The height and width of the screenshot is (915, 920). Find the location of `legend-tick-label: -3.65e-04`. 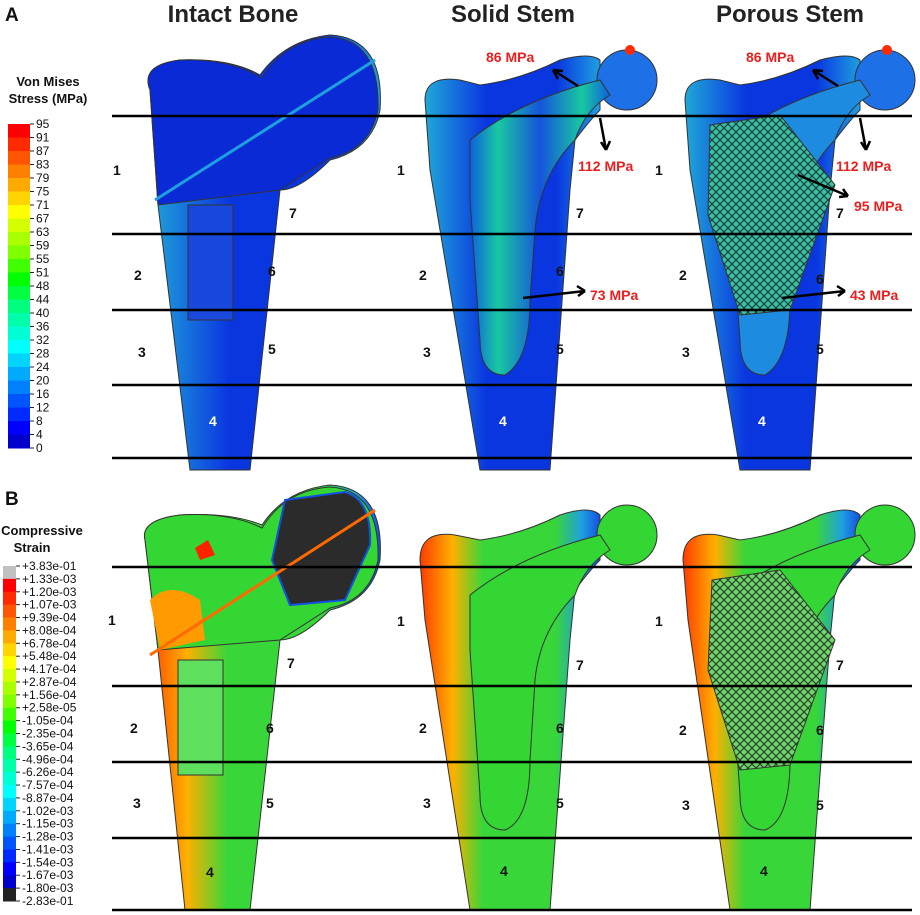

legend-tick-label: -3.65e-04 is located at coordinates (48, 746).